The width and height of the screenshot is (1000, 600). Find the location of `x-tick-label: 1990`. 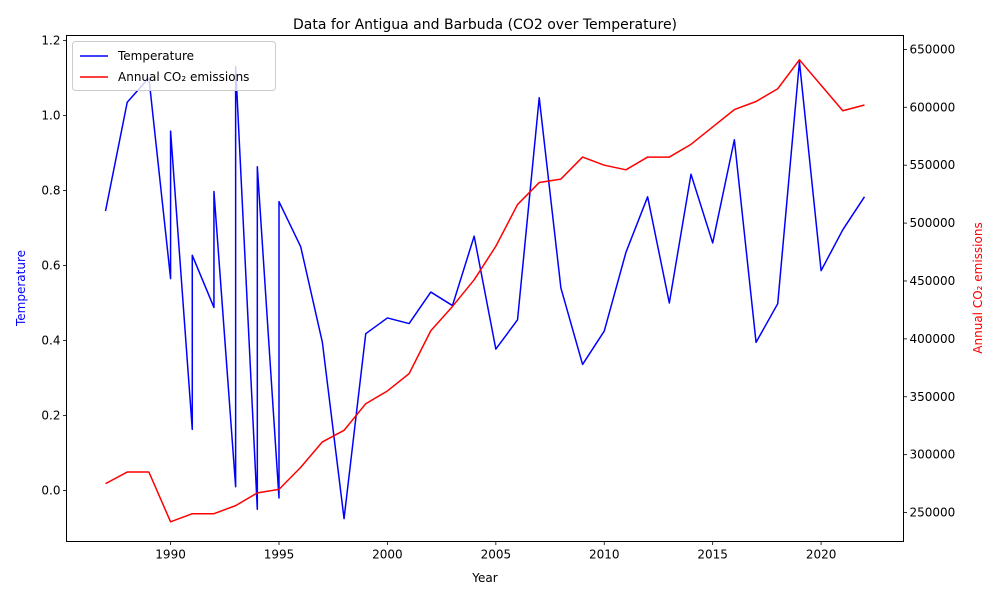

x-tick-label: 1990 is located at coordinates (170, 555).